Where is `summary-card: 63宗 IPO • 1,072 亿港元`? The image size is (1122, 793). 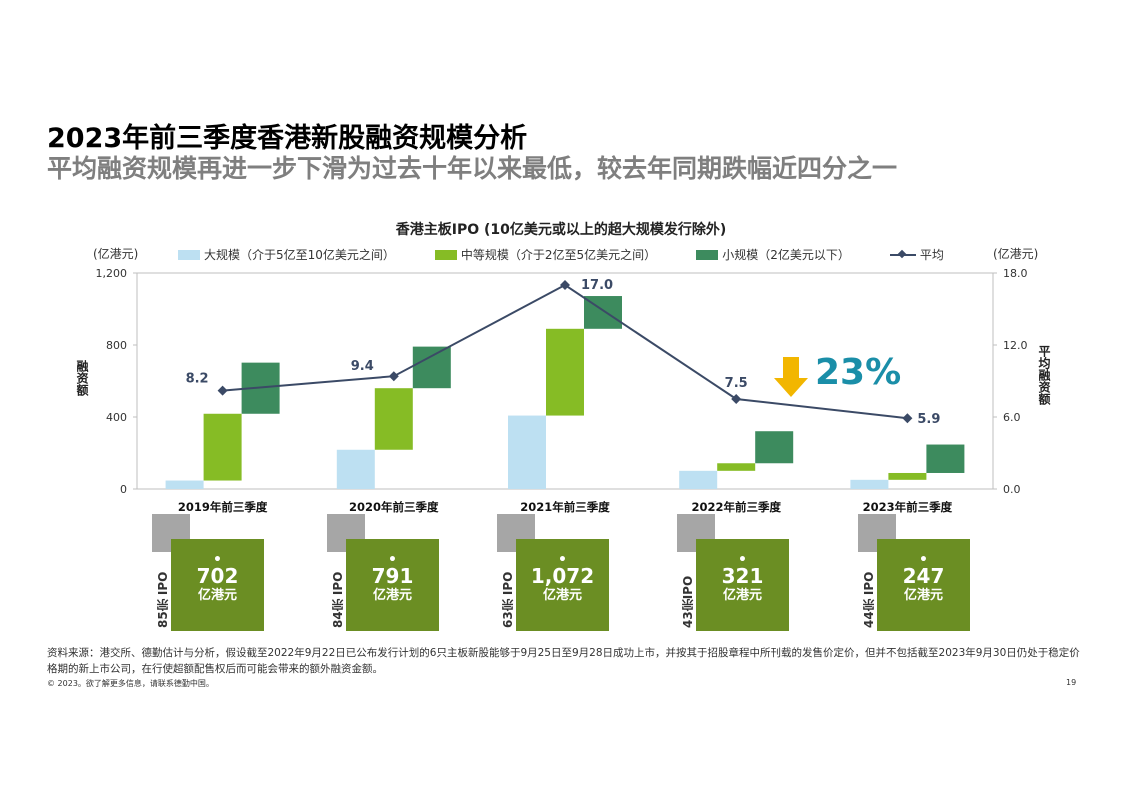 summary-card: 63宗 IPO • 1,072 亿港元 is located at coordinates (553, 574).